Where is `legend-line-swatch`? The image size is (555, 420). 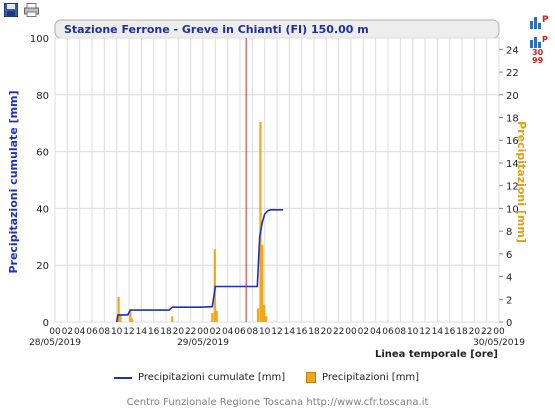
legend-line-swatch is located at coordinates (123, 377).